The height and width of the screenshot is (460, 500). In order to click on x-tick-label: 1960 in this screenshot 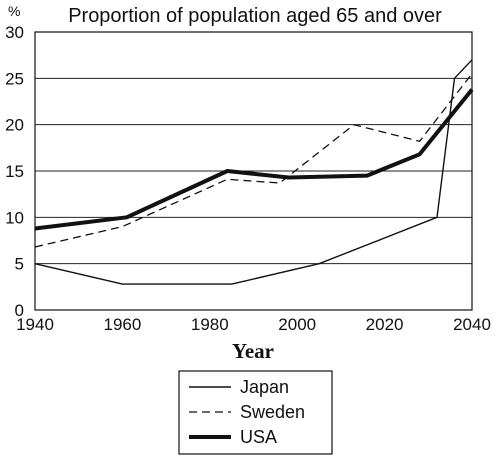, I will do `click(122, 324)`.